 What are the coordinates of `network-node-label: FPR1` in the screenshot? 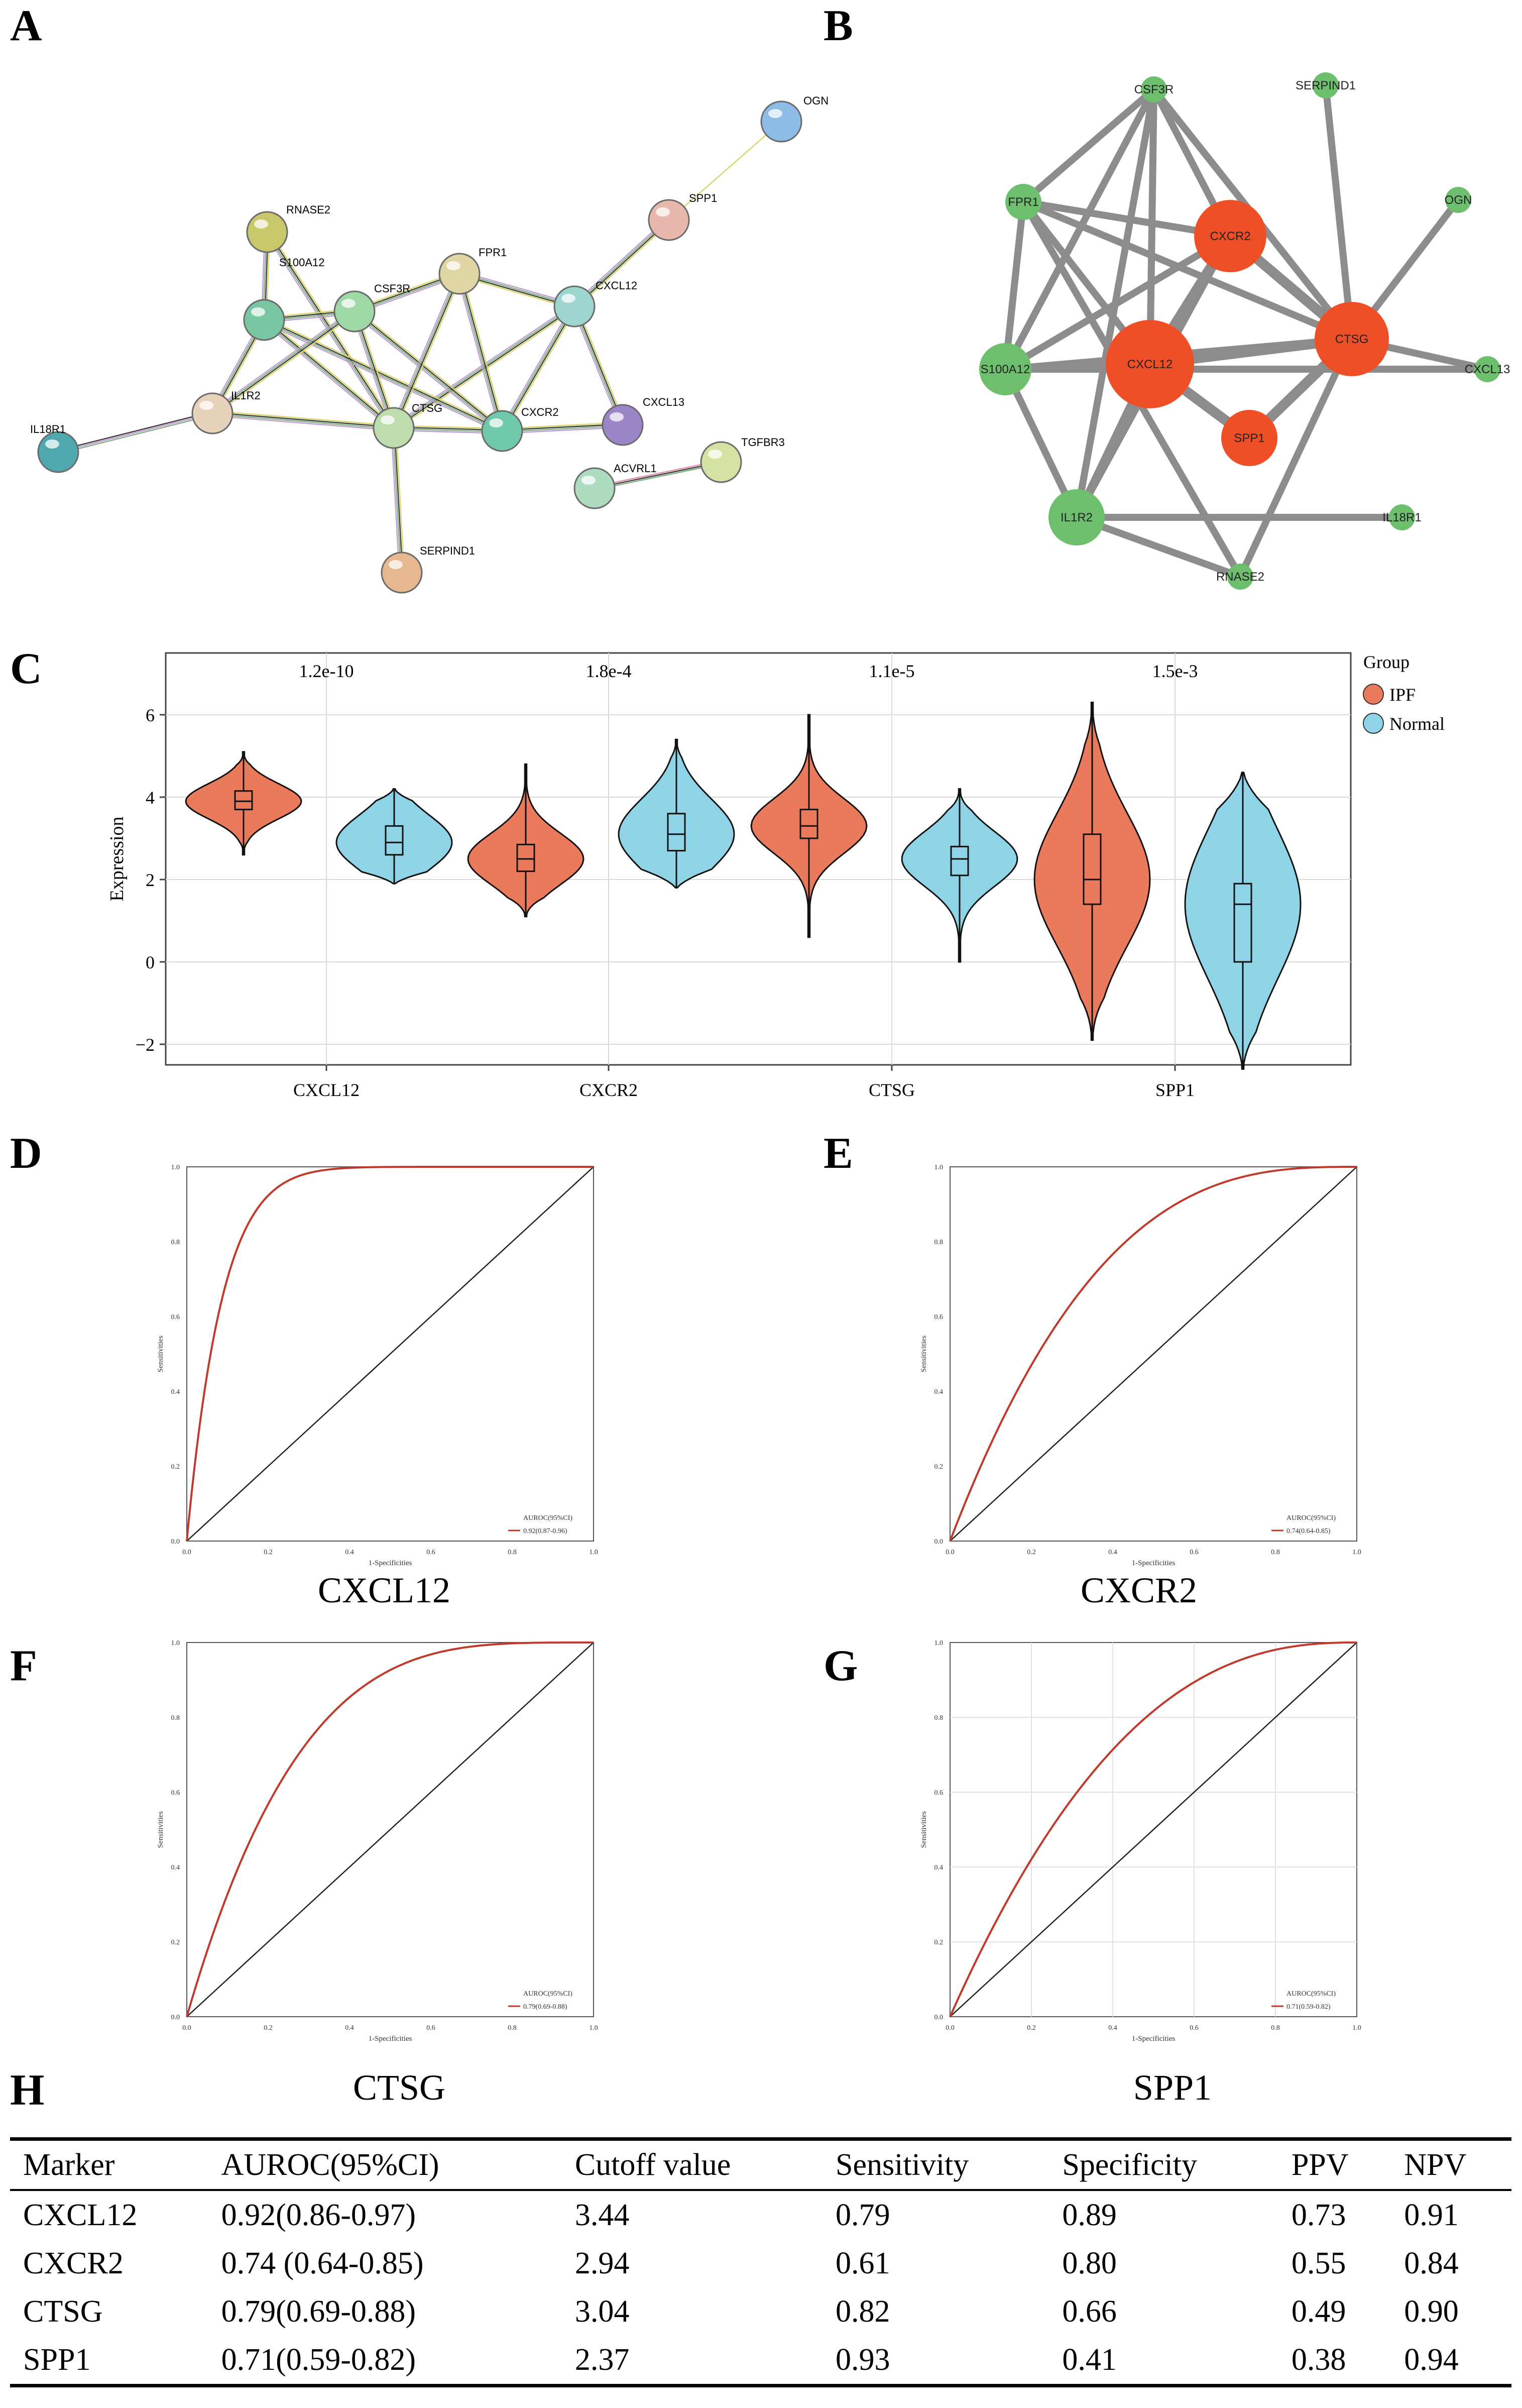 It's located at (1023, 202).